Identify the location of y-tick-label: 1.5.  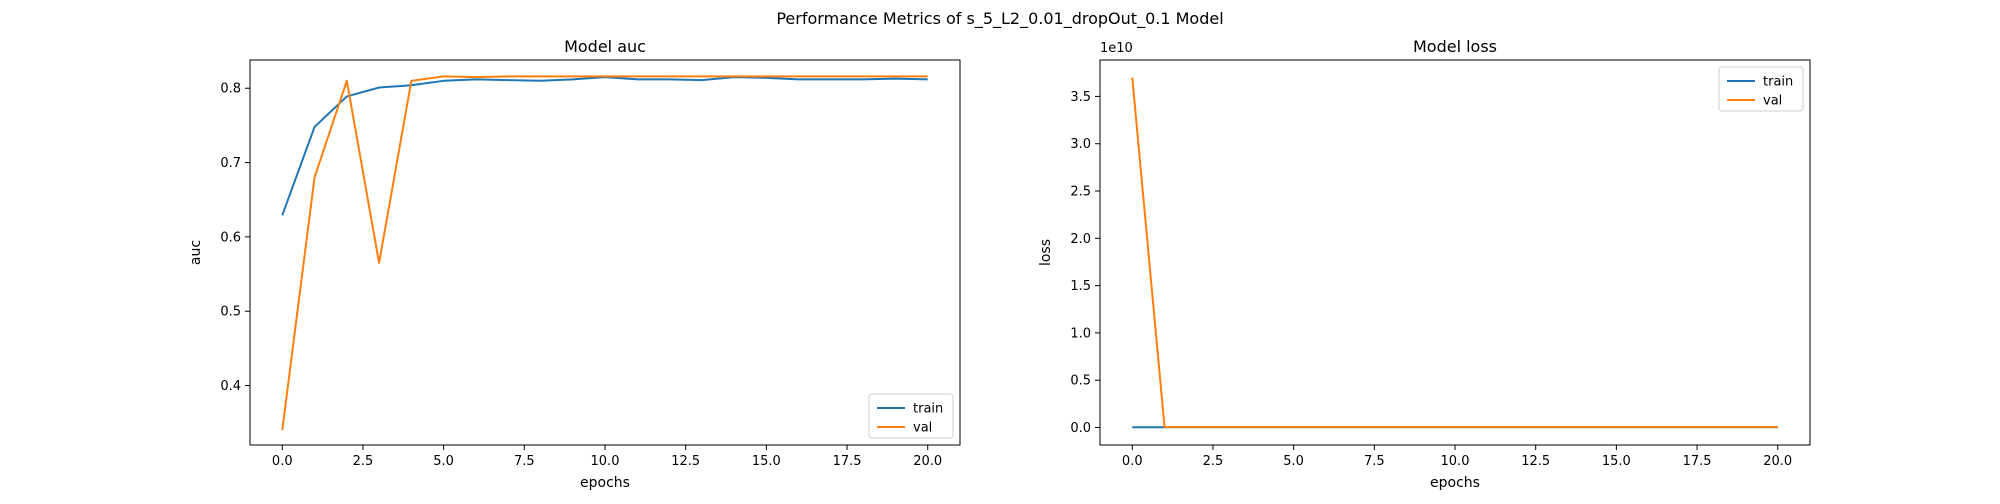
(1080, 286).